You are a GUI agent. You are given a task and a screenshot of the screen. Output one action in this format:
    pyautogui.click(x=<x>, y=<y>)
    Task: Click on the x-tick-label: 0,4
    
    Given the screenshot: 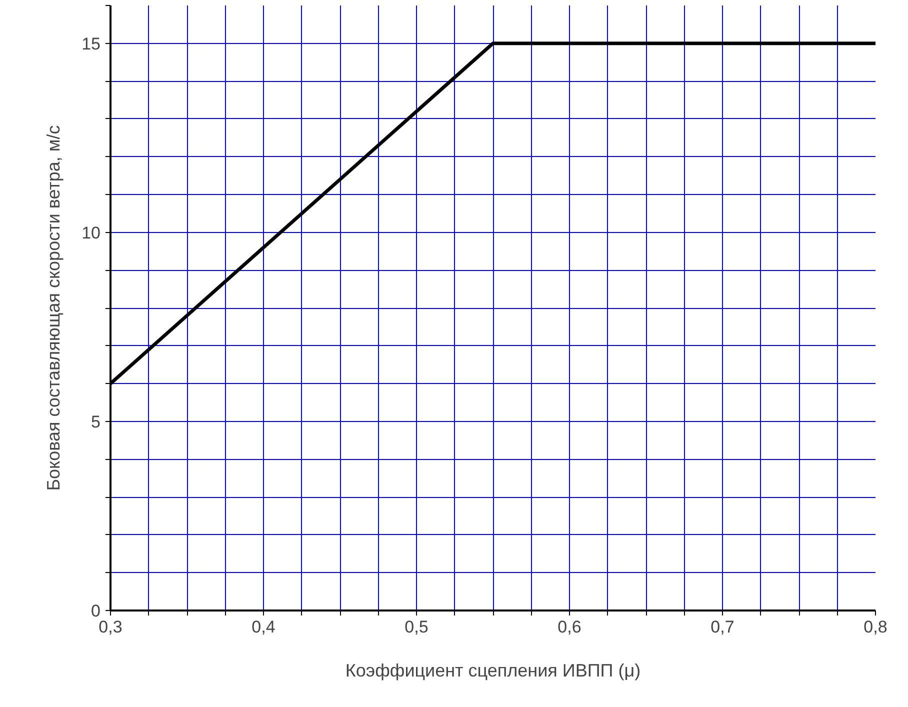 What is the action you would take?
    pyautogui.click(x=264, y=627)
    